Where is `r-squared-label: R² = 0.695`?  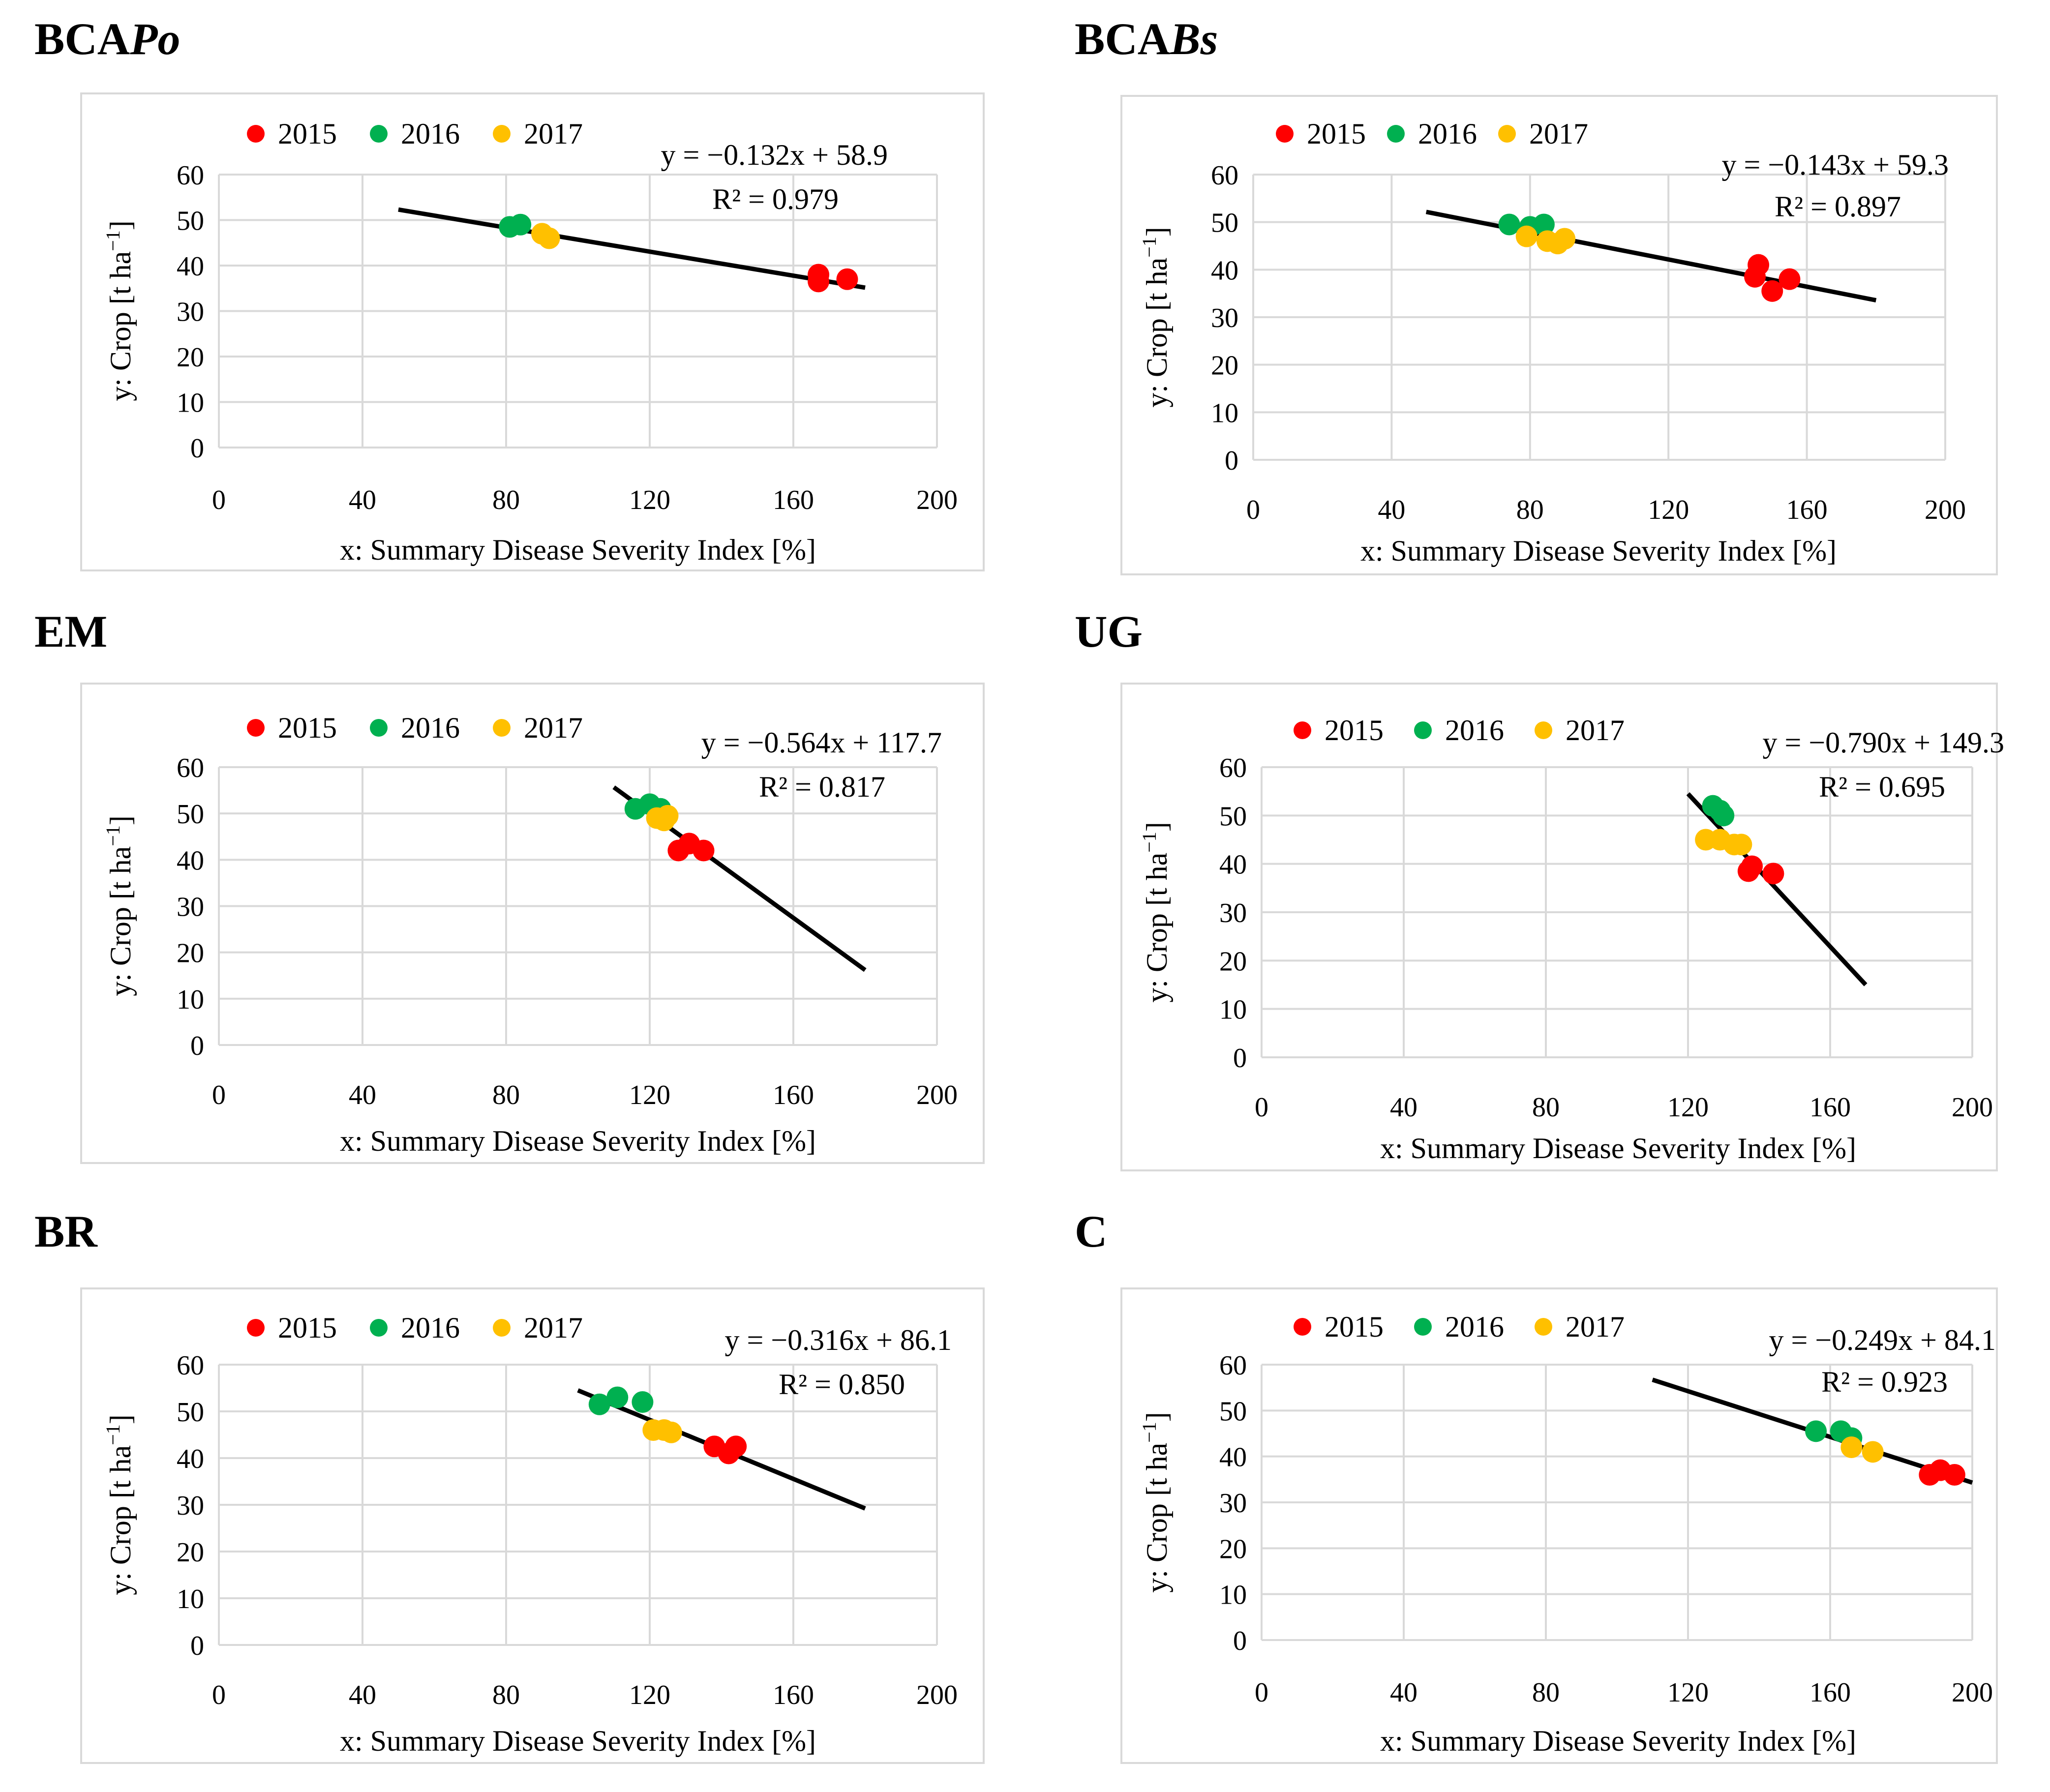 r-squared-label: R² = 0.695 is located at coordinates (1882, 787).